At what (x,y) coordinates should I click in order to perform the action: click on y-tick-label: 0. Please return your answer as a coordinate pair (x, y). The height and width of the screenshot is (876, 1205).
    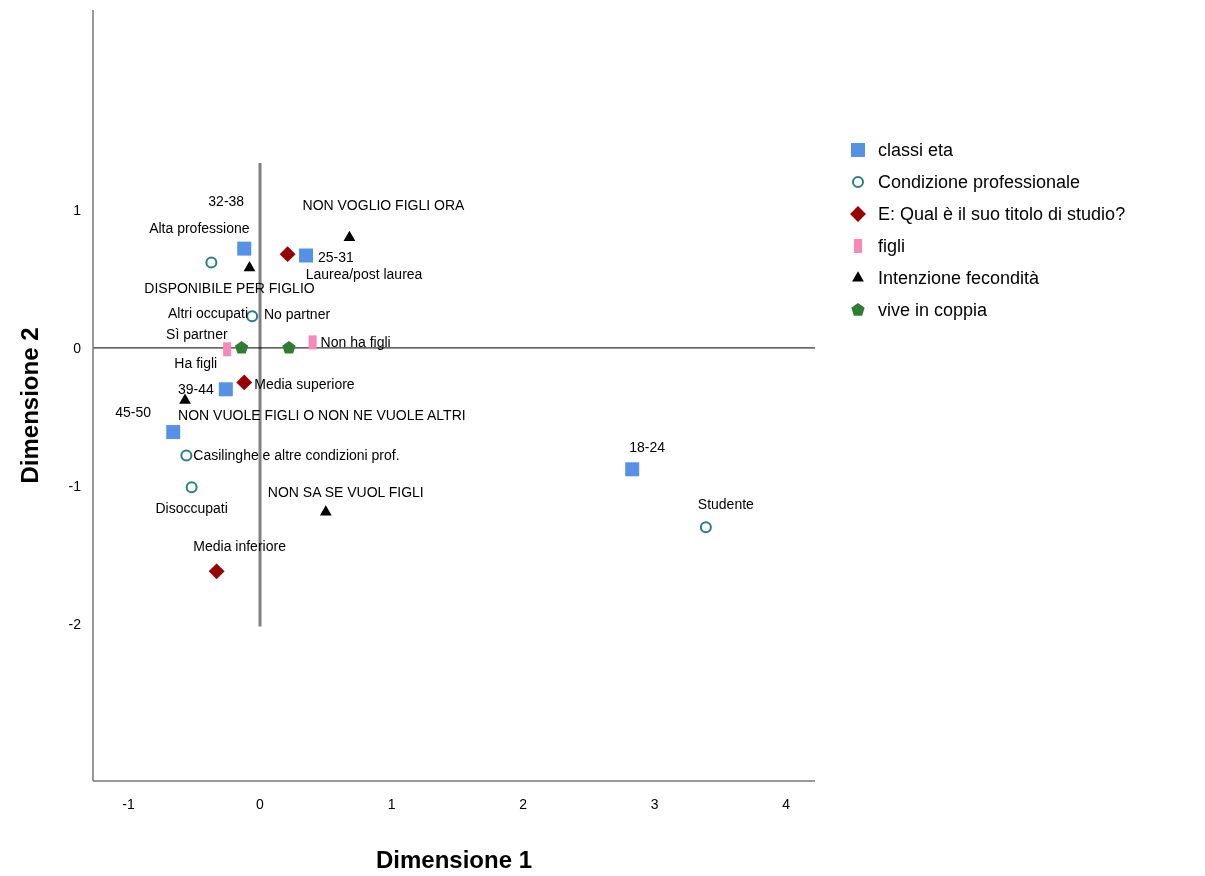
    Looking at the image, I should click on (77, 347).